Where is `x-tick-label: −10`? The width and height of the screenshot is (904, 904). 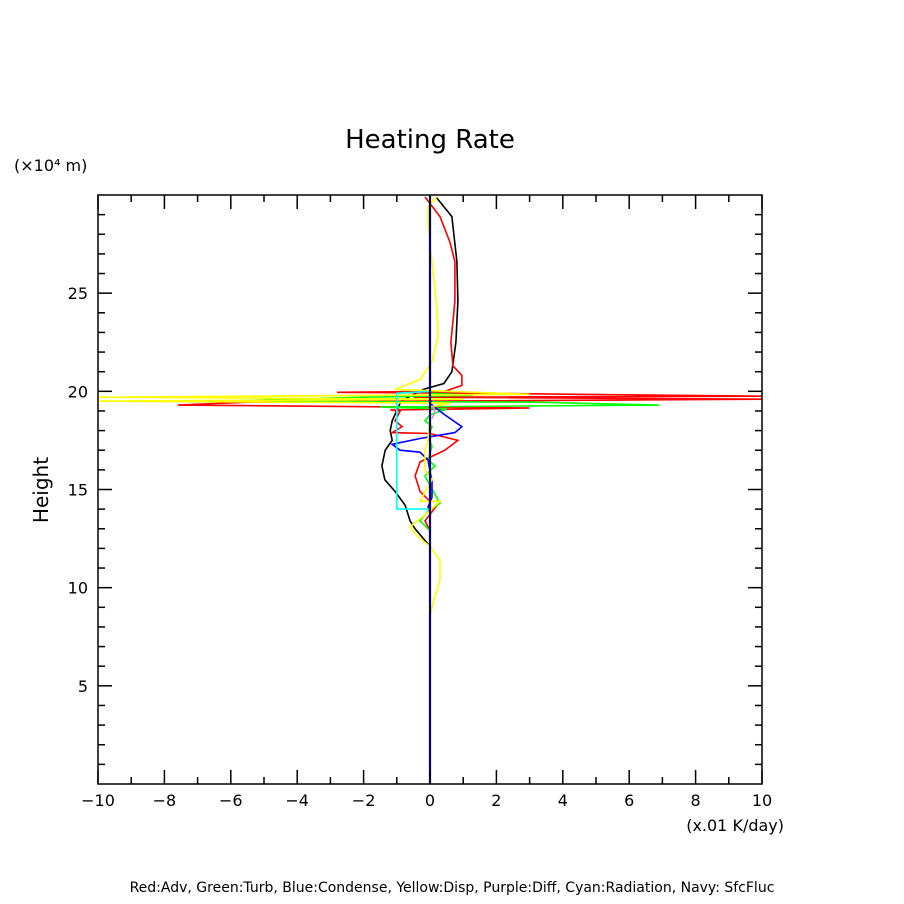 x-tick-label: −10 is located at coordinates (98, 800).